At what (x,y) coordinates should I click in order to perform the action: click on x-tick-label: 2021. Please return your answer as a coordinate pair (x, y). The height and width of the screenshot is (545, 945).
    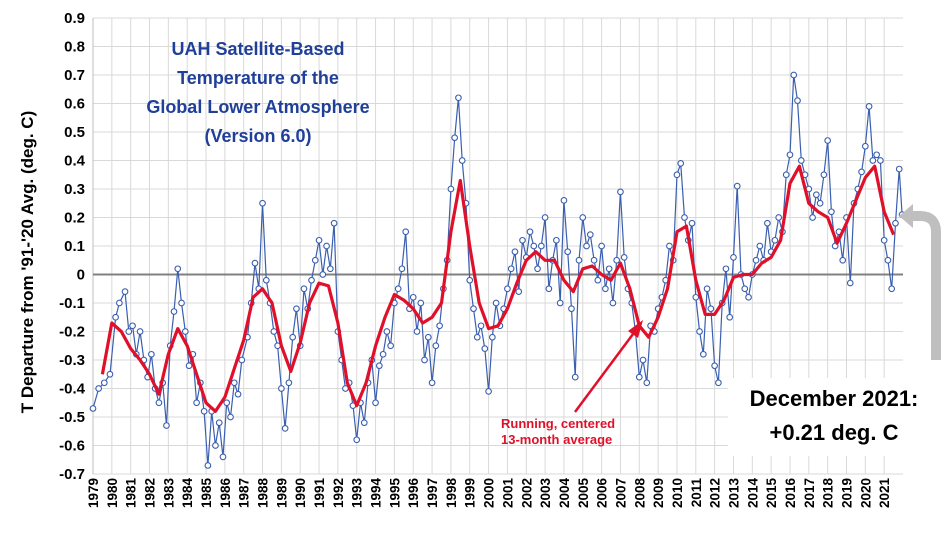
    Looking at the image, I should click on (884, 493).